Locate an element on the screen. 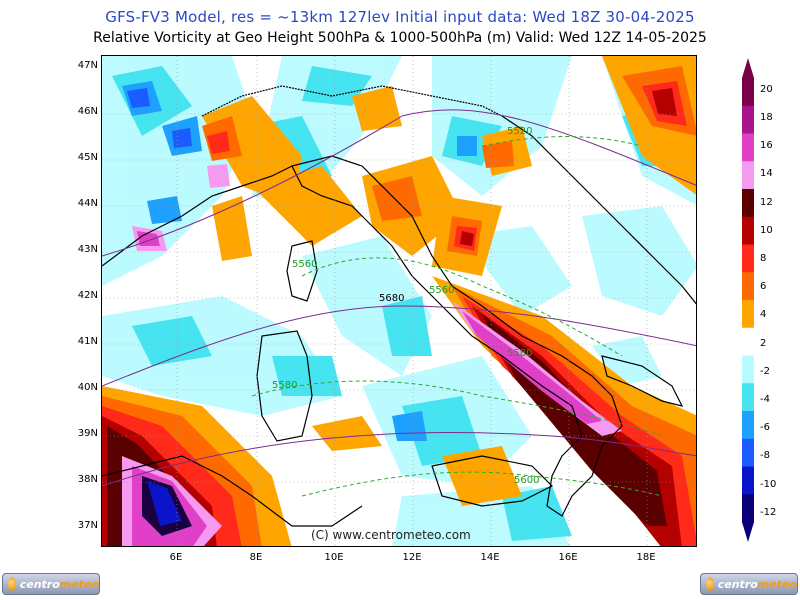  colorbar-label: -8 is located at coordinates (765, 455).